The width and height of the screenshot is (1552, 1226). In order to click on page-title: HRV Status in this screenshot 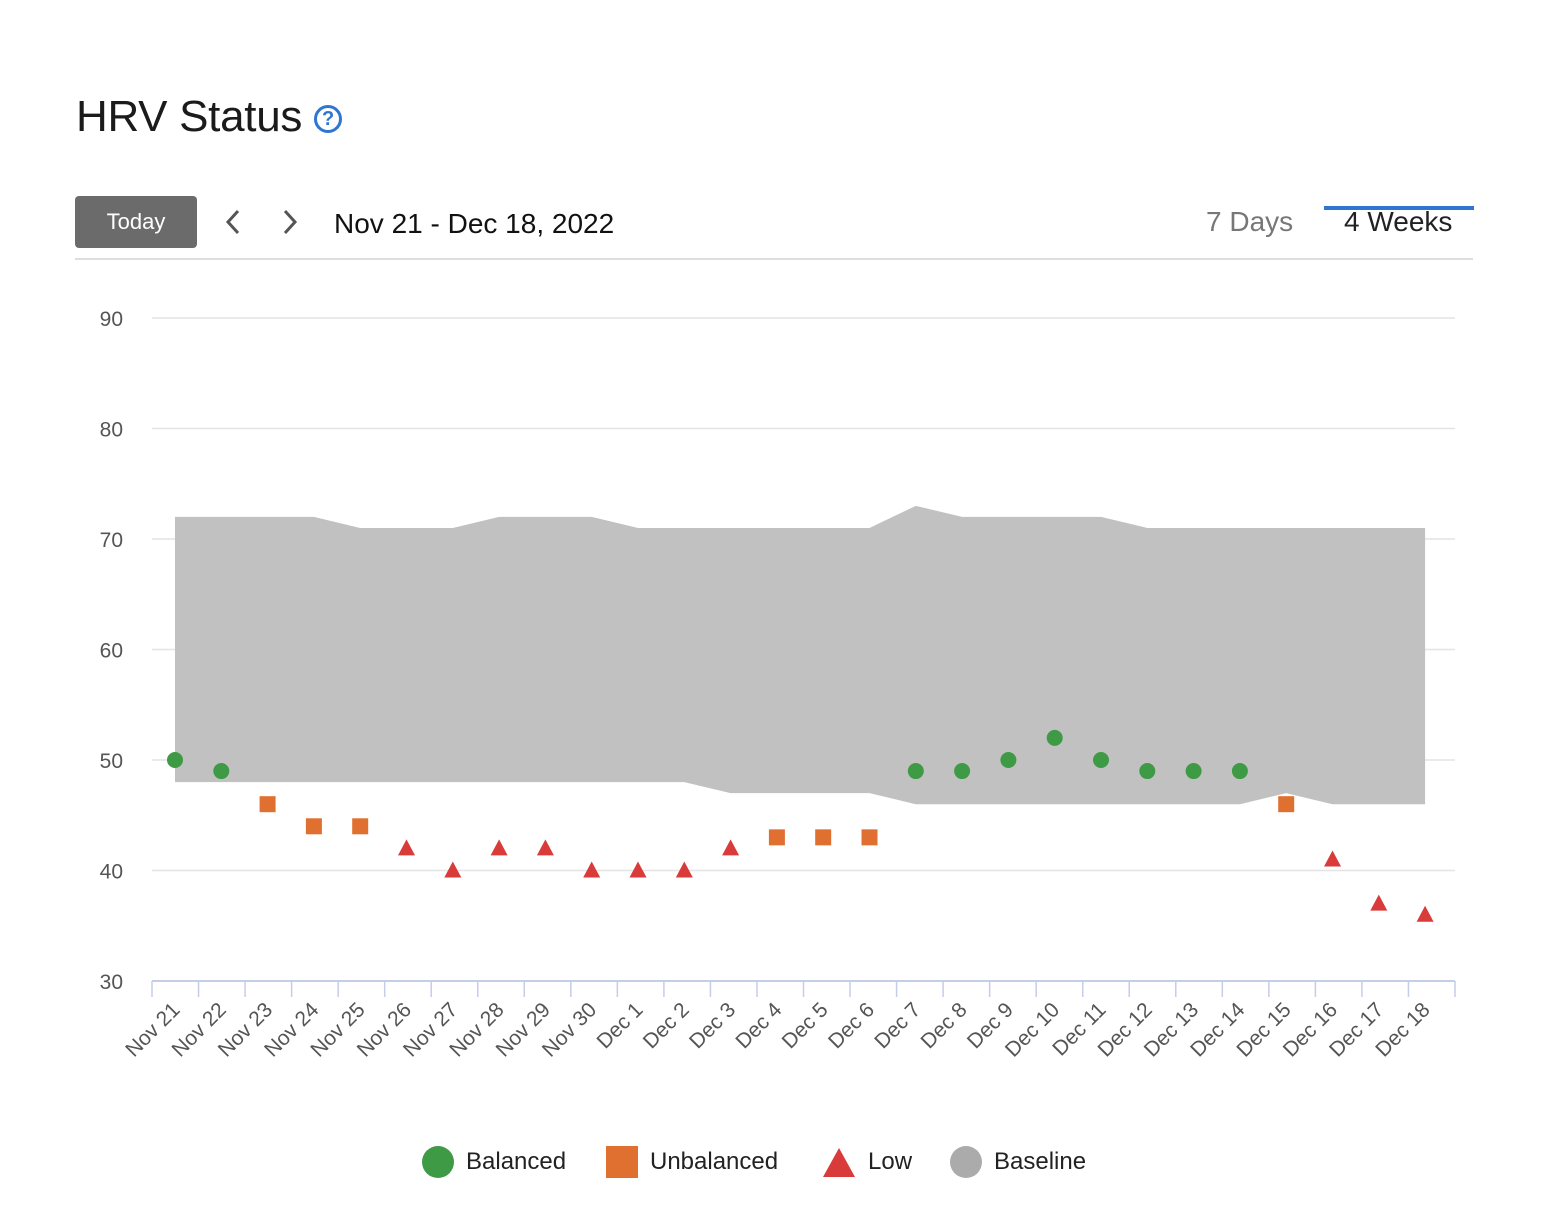, I will do `click(189, 116)`.